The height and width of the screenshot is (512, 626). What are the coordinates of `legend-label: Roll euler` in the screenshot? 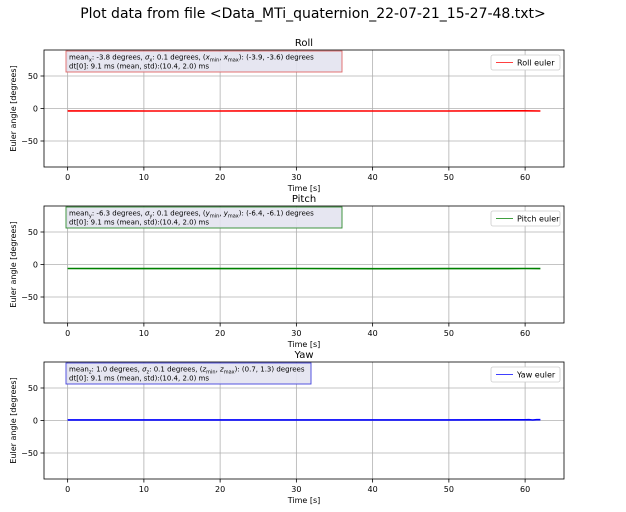 It's located at (536, 63).